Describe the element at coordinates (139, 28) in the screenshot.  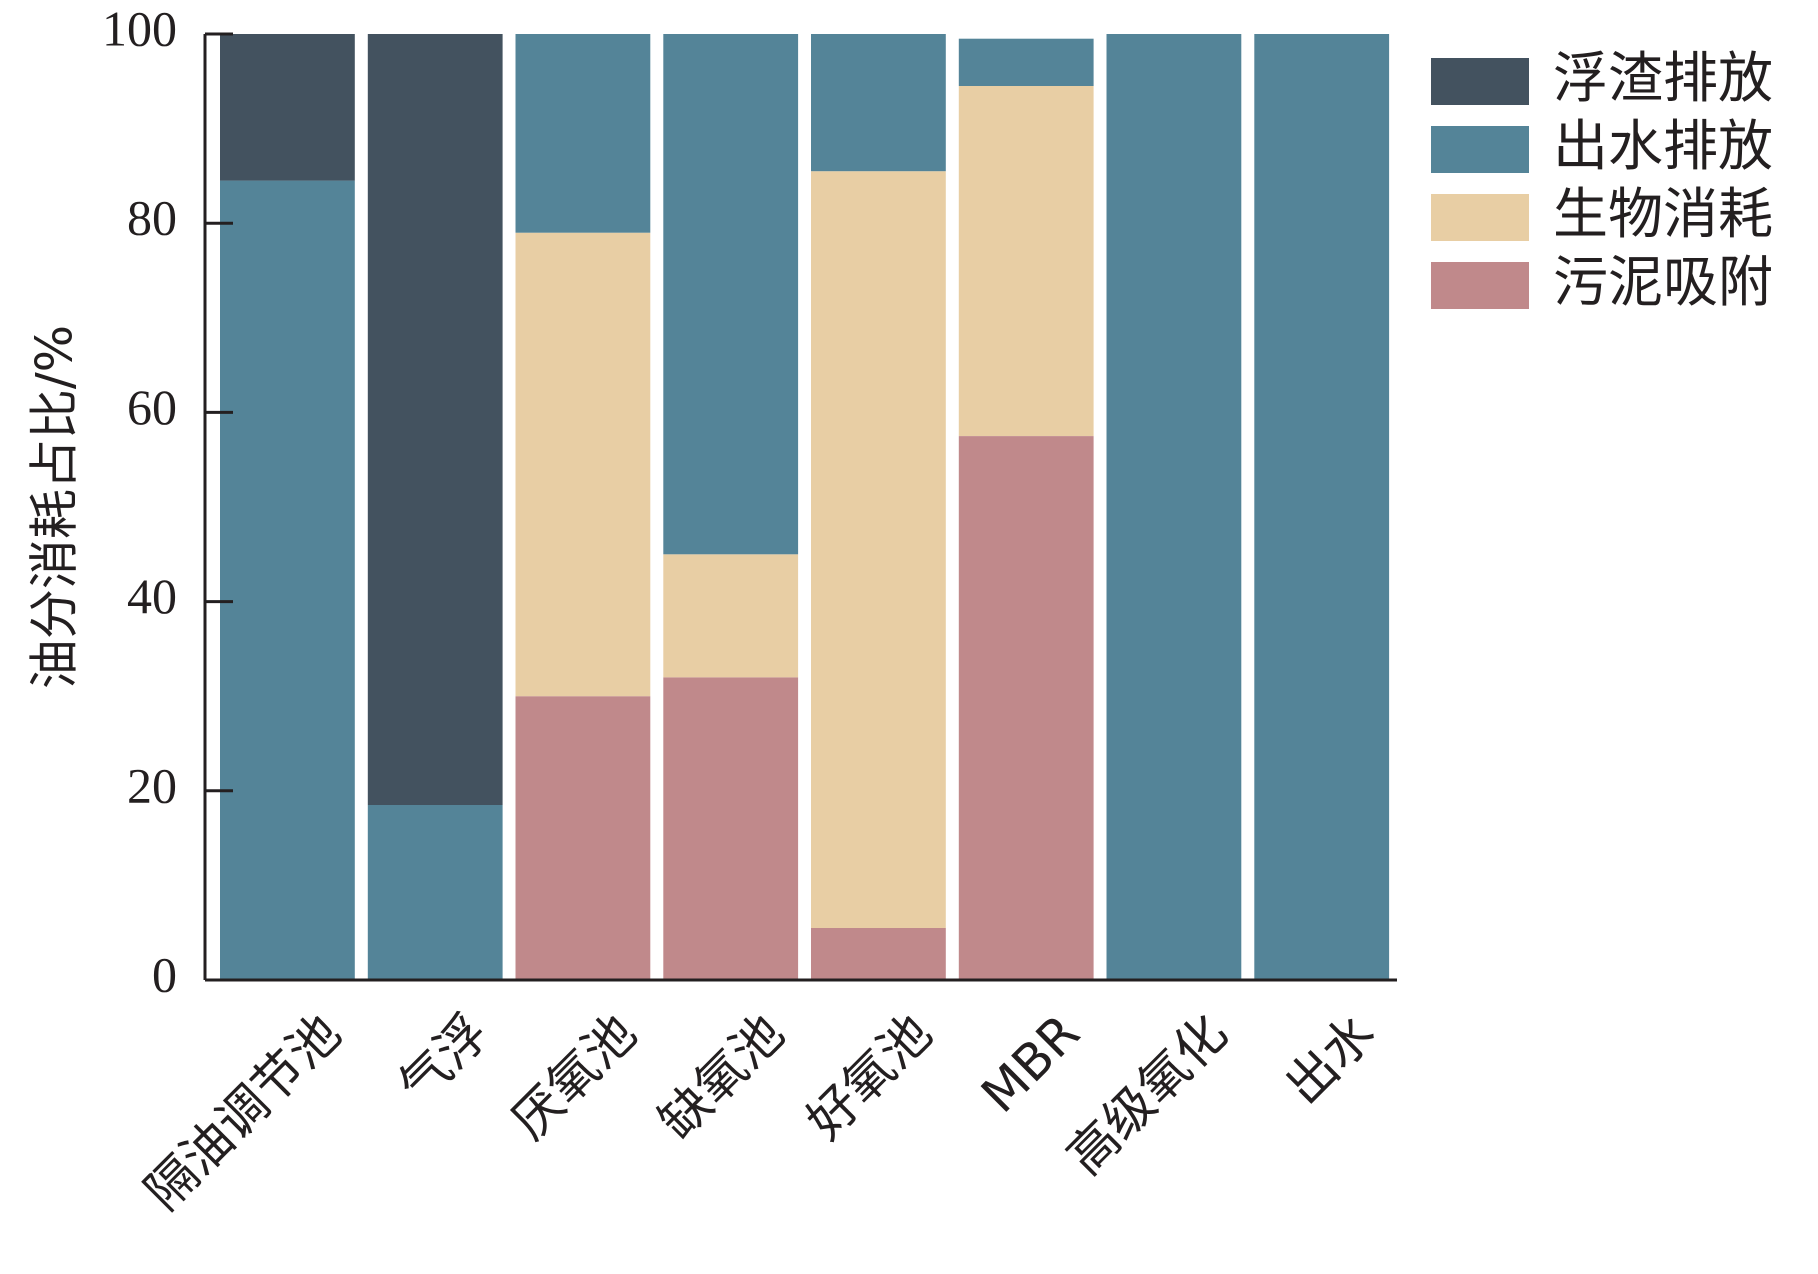
I see `y-tick-label-100: 100` at that location.